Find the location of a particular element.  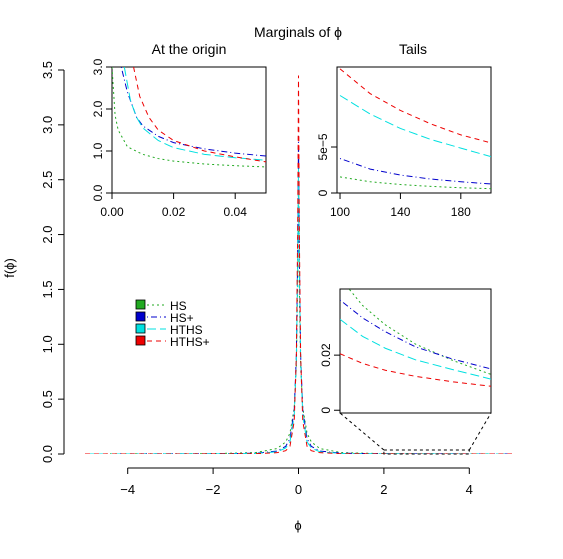

tails-frame is located at coordinates (414, 130).